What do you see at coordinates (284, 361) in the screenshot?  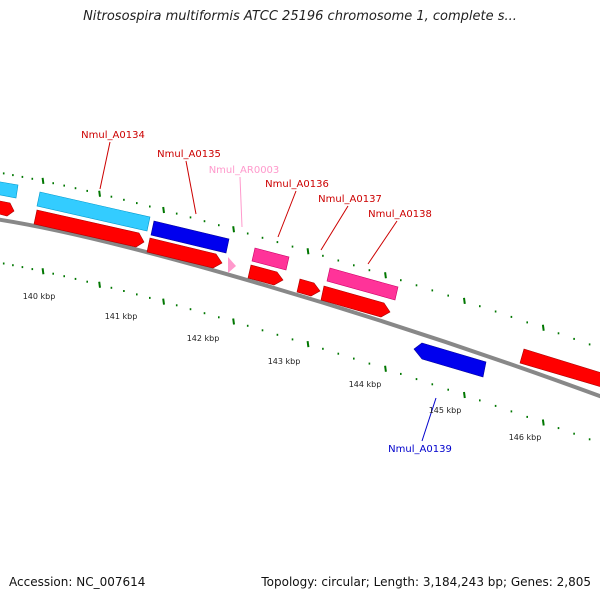 I see `scale-label-143: 143 kbp` at bounding box center [284, 361].